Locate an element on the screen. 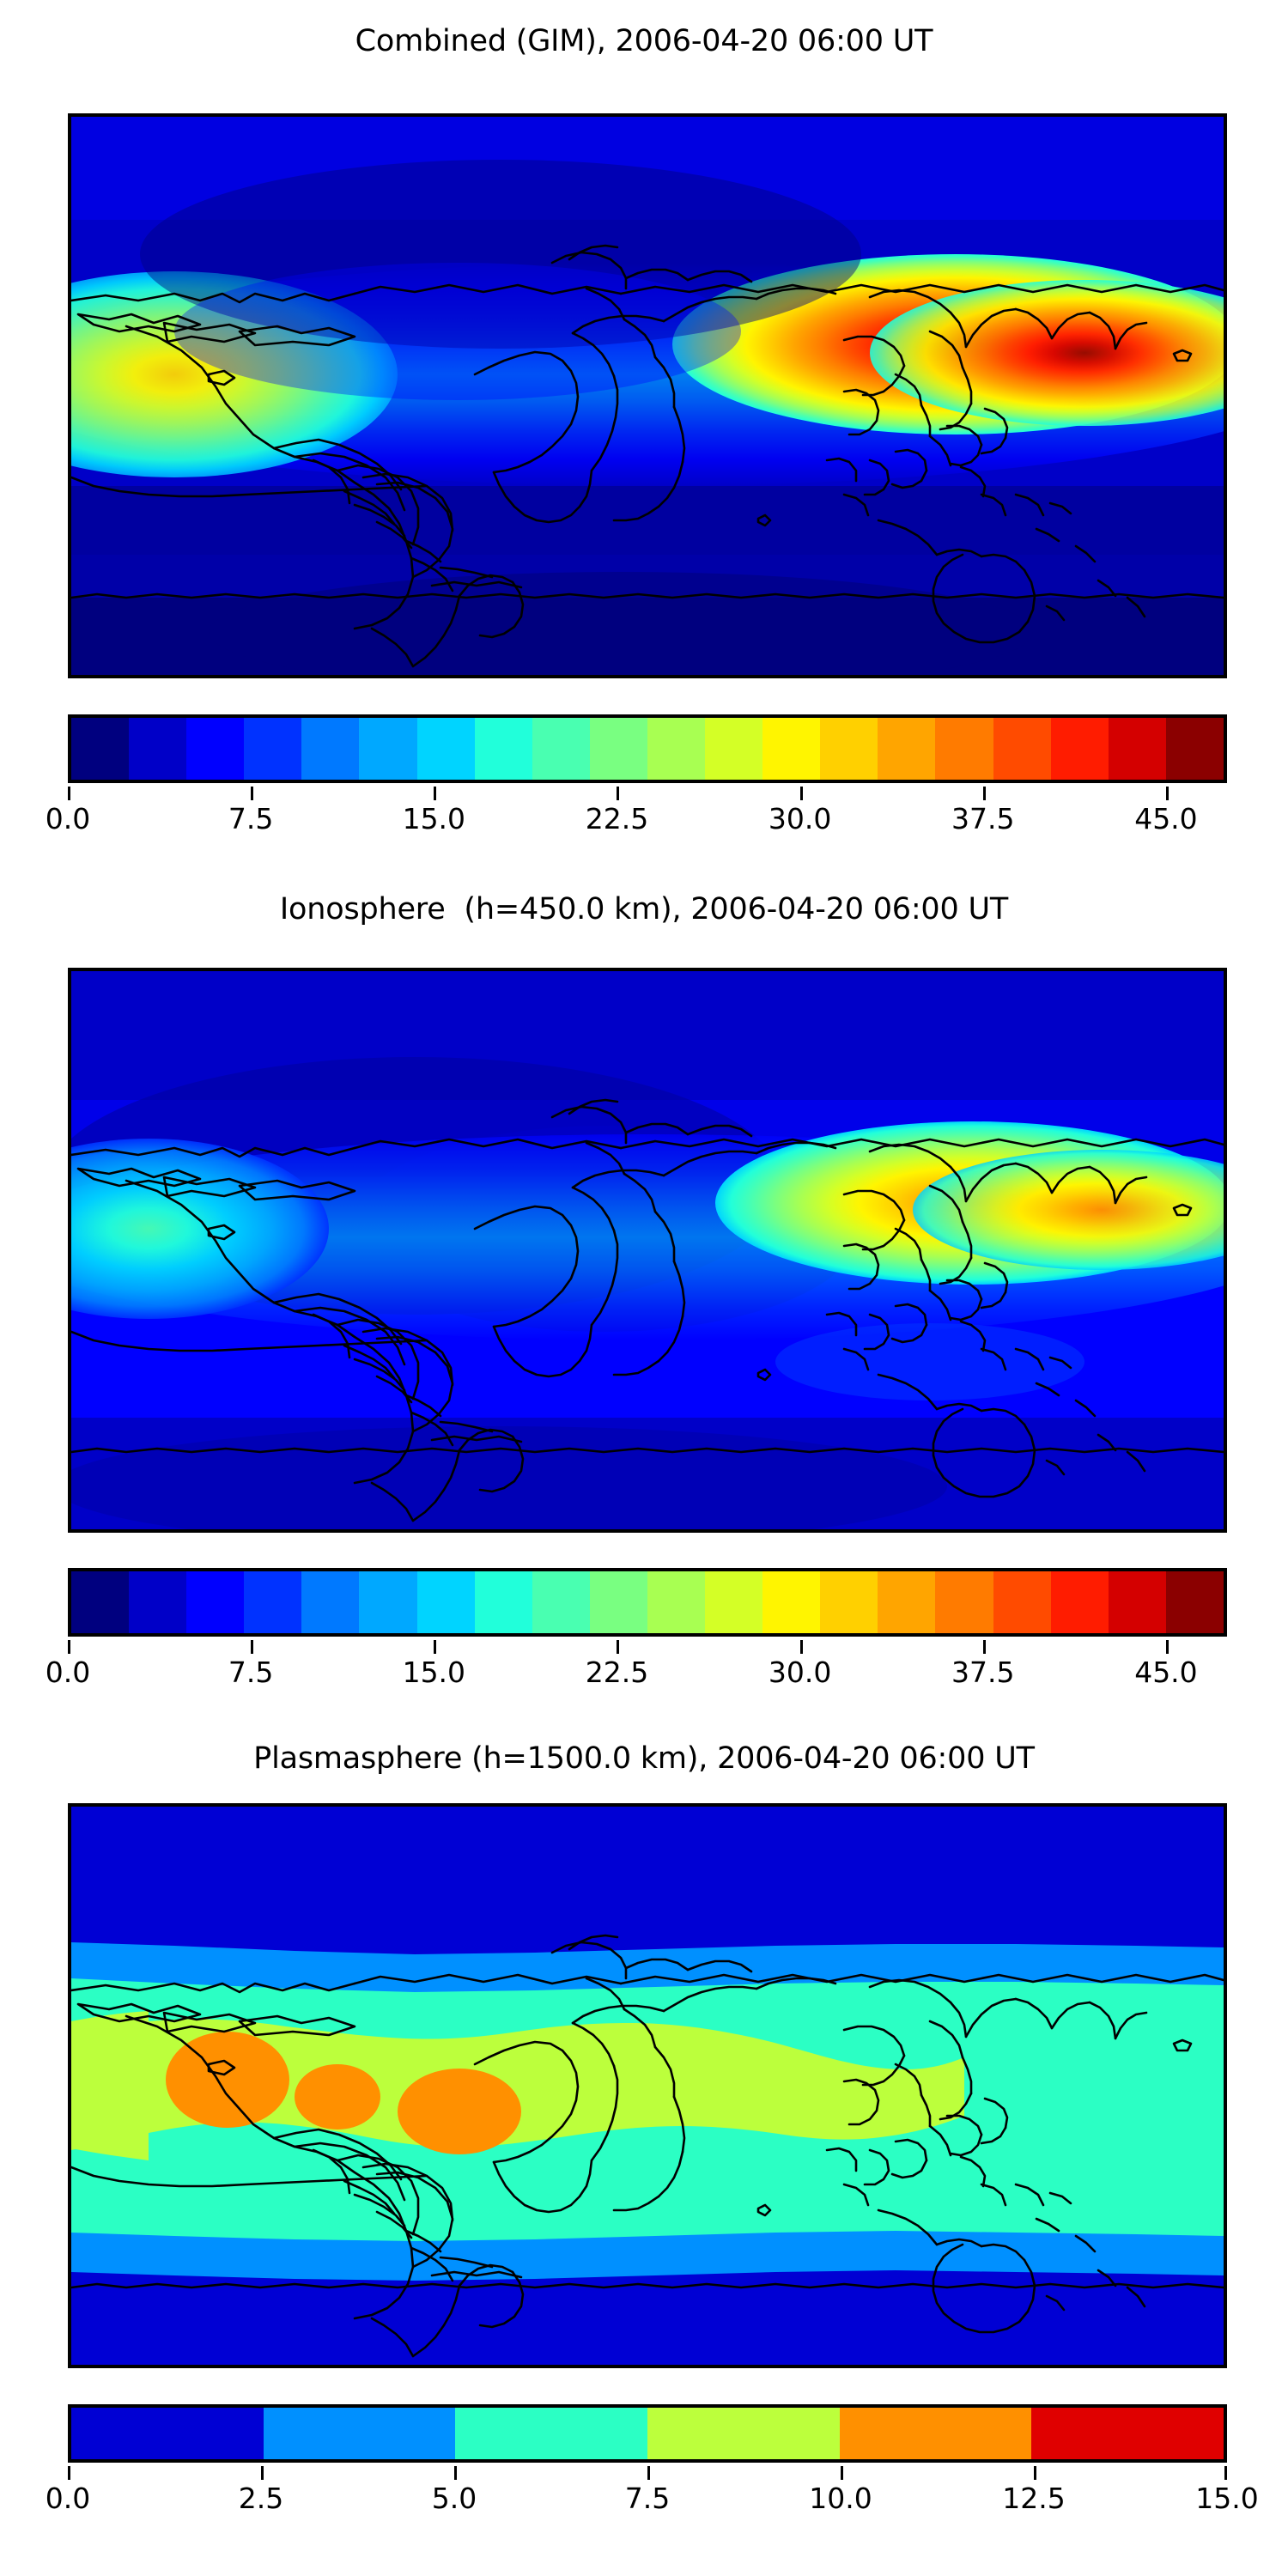  colorbar-plasmasphere-ticks: 0.0 2.5 5.0 7.5 10.0 12.5 15.0 is located at coordinates (652, 2490).